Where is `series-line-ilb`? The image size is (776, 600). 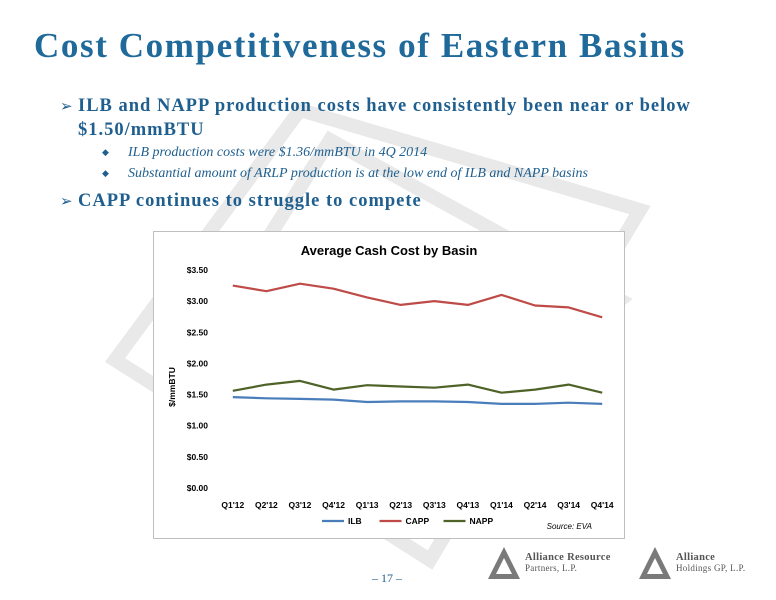
series-line-ilb is located at coordinates (417, 400).